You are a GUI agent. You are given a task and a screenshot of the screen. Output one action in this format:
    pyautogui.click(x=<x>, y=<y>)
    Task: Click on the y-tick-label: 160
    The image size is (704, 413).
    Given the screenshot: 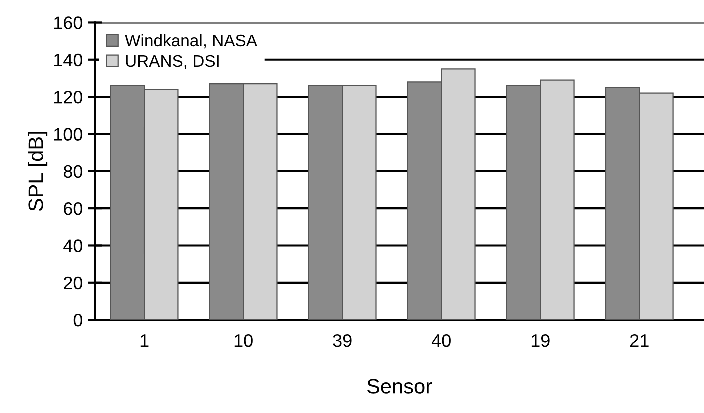 What is the action you would take?
    pyautogui.click(x=68, y=23)
    